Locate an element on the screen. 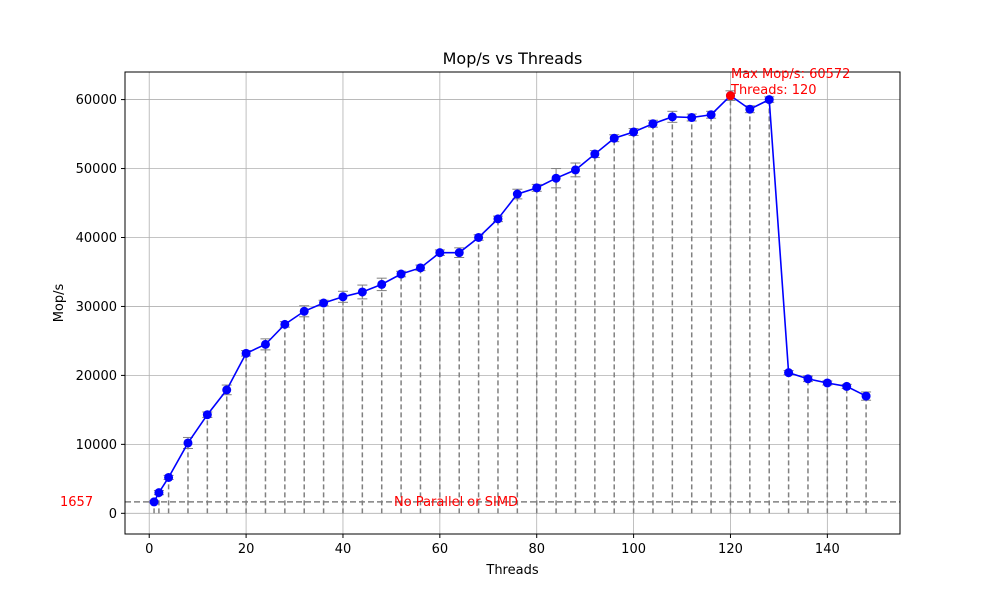 This screenshot has height=600, width=1000. x-axis-label: Threads is located at coordinates (511, 570).